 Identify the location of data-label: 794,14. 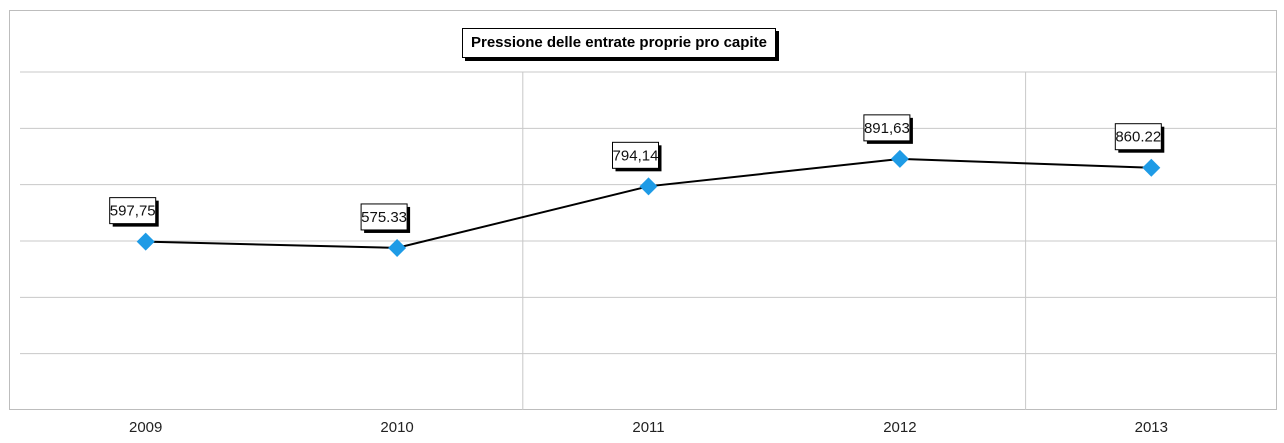
(637, 156).